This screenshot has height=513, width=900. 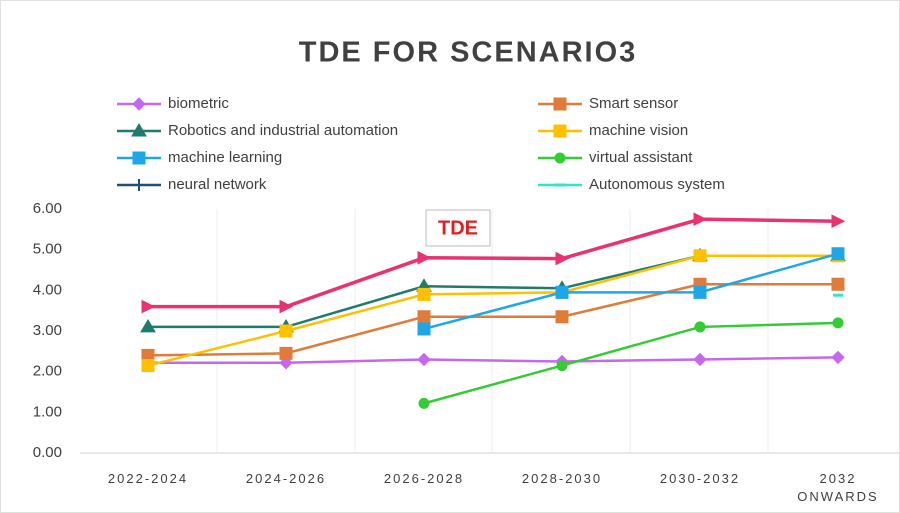 I want to click on x-tick-label: 2028-2030, so click(x=562, y=478).